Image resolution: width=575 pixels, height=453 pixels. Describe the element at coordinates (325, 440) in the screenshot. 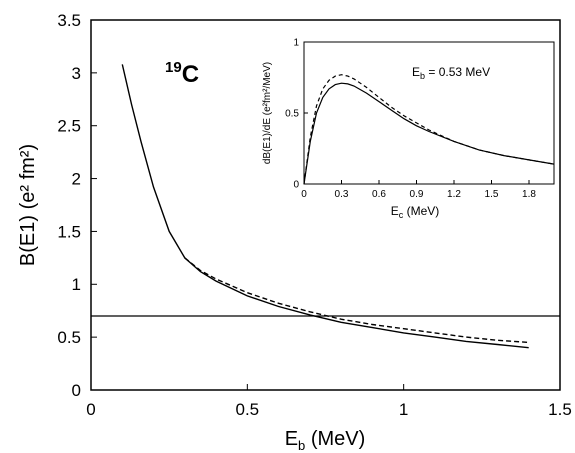

I see `main-x-axis-label: Eb (MeV)` at that location.